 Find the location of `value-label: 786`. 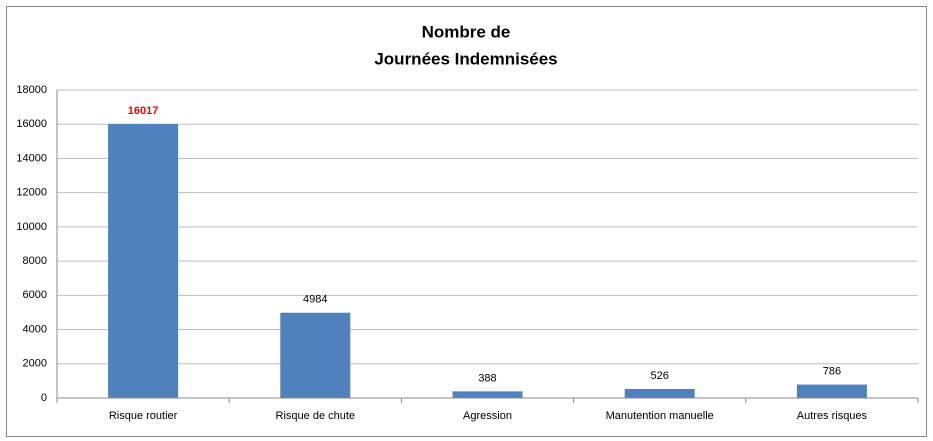

value-label: 786 is located at coordinates (832, 371).